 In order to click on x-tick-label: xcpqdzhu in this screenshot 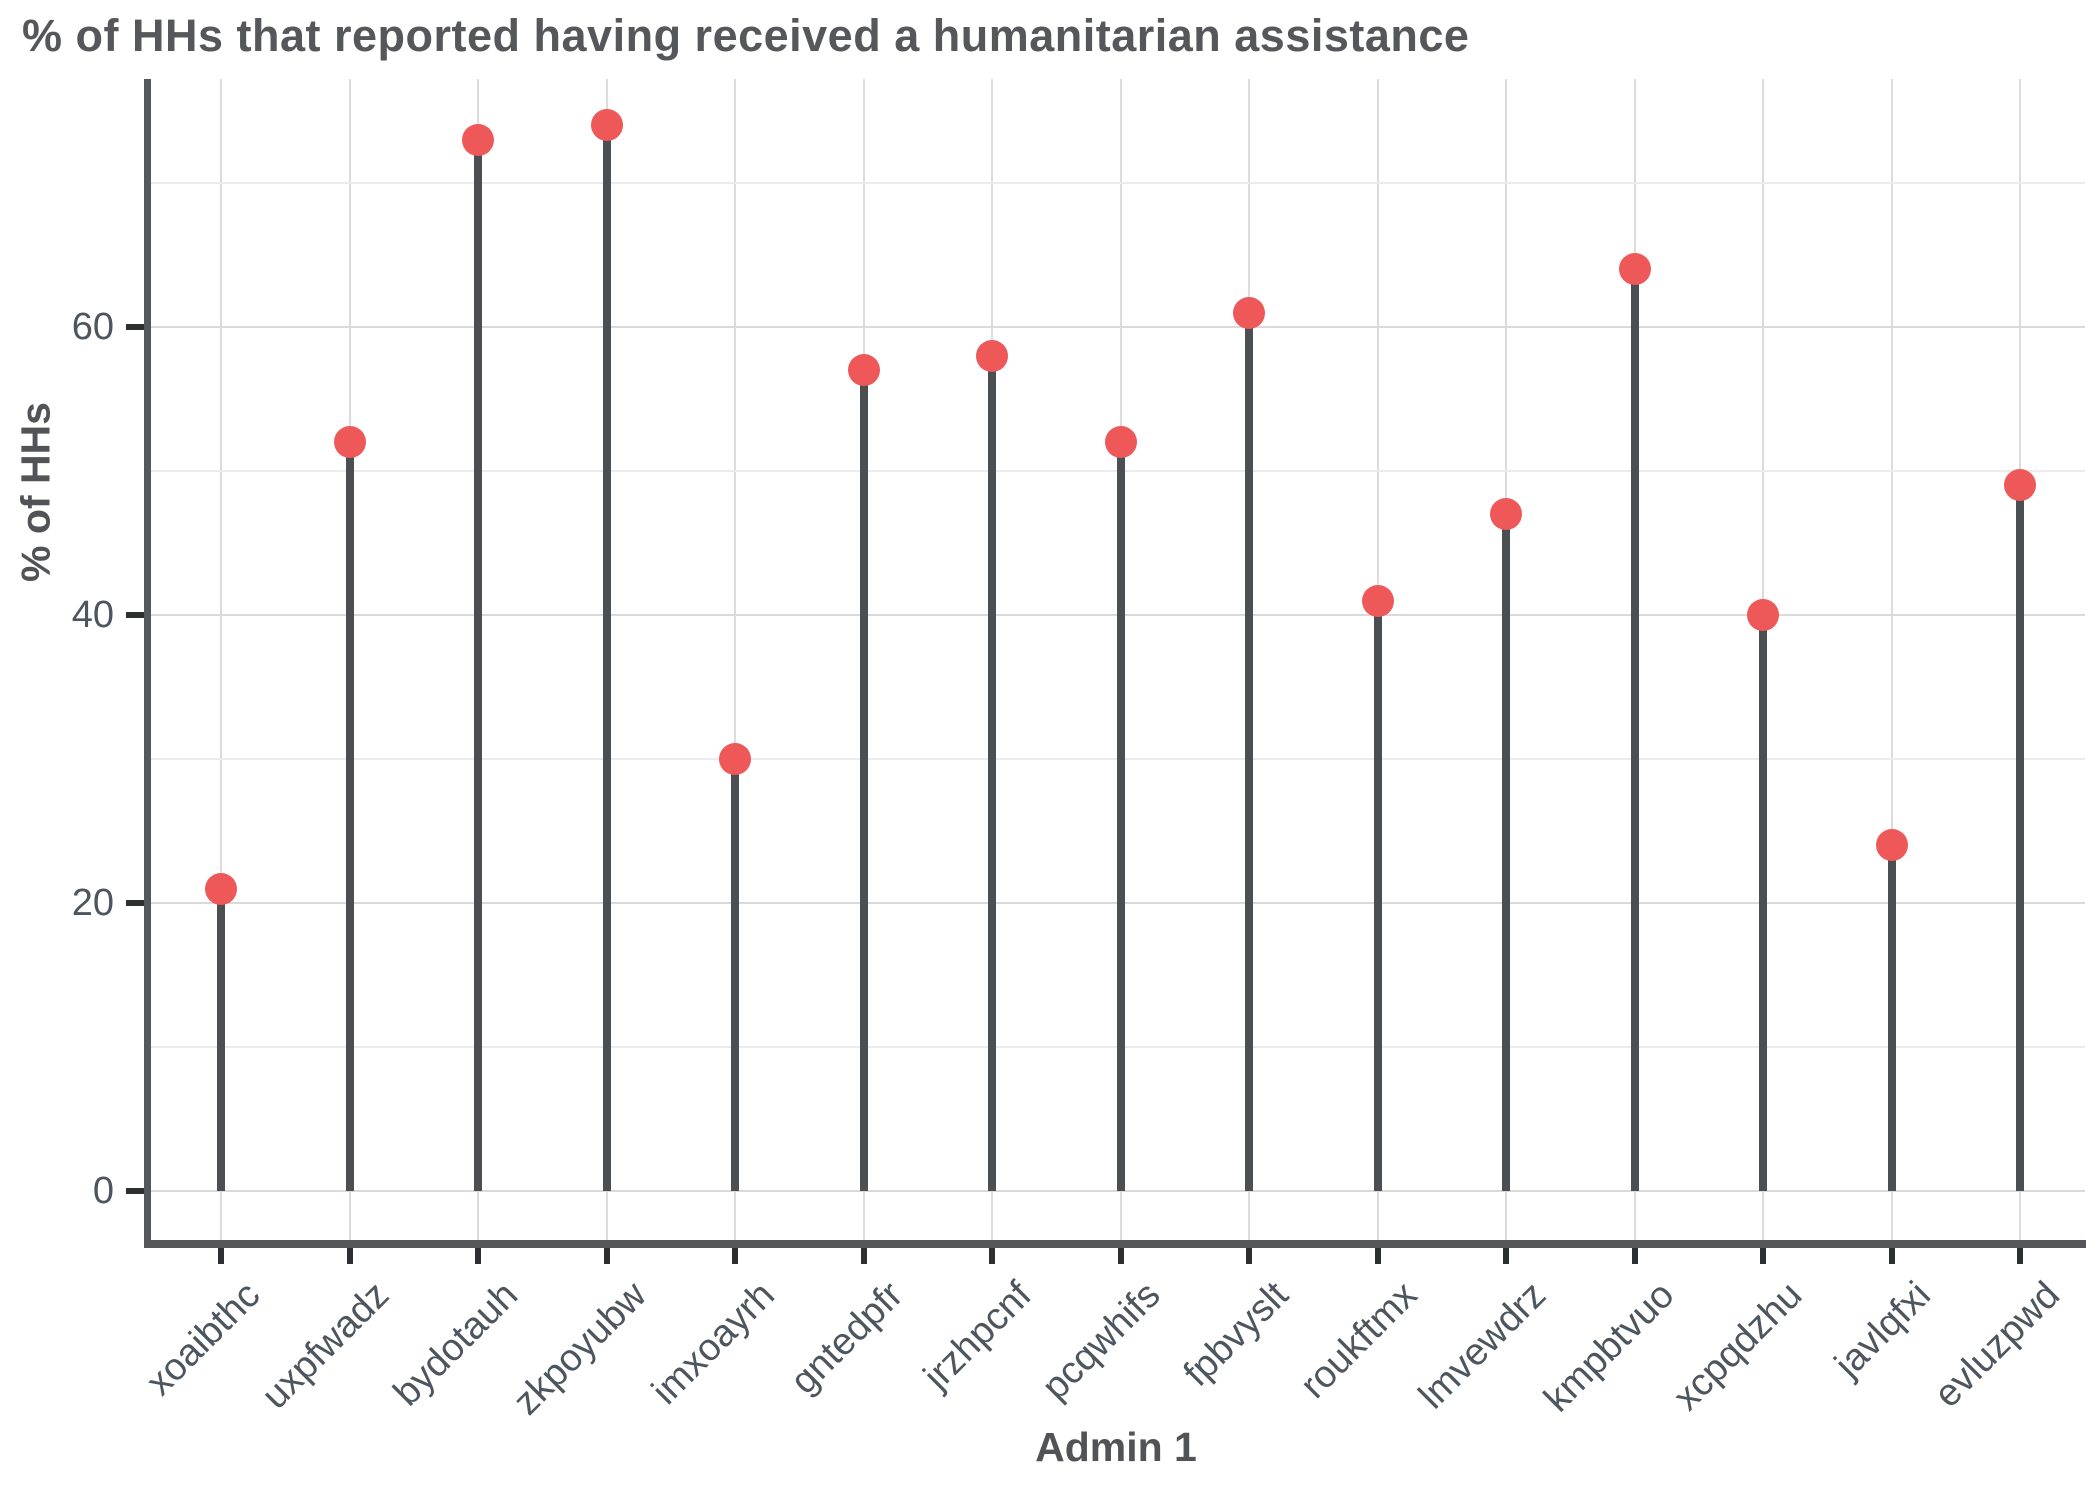, I will do `click(1738, 1346)`.